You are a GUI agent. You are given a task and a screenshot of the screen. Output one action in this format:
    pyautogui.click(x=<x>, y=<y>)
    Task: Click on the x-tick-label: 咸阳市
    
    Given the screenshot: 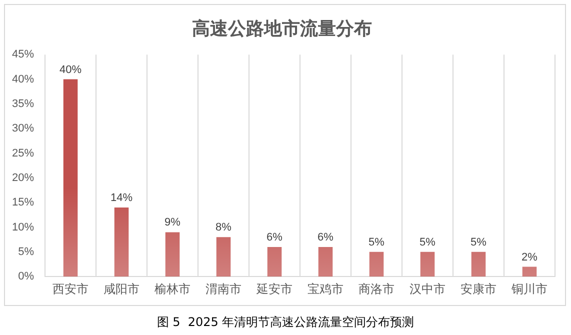 What is the action you would take?
    pyautogui.click(x=122, y=289)
    